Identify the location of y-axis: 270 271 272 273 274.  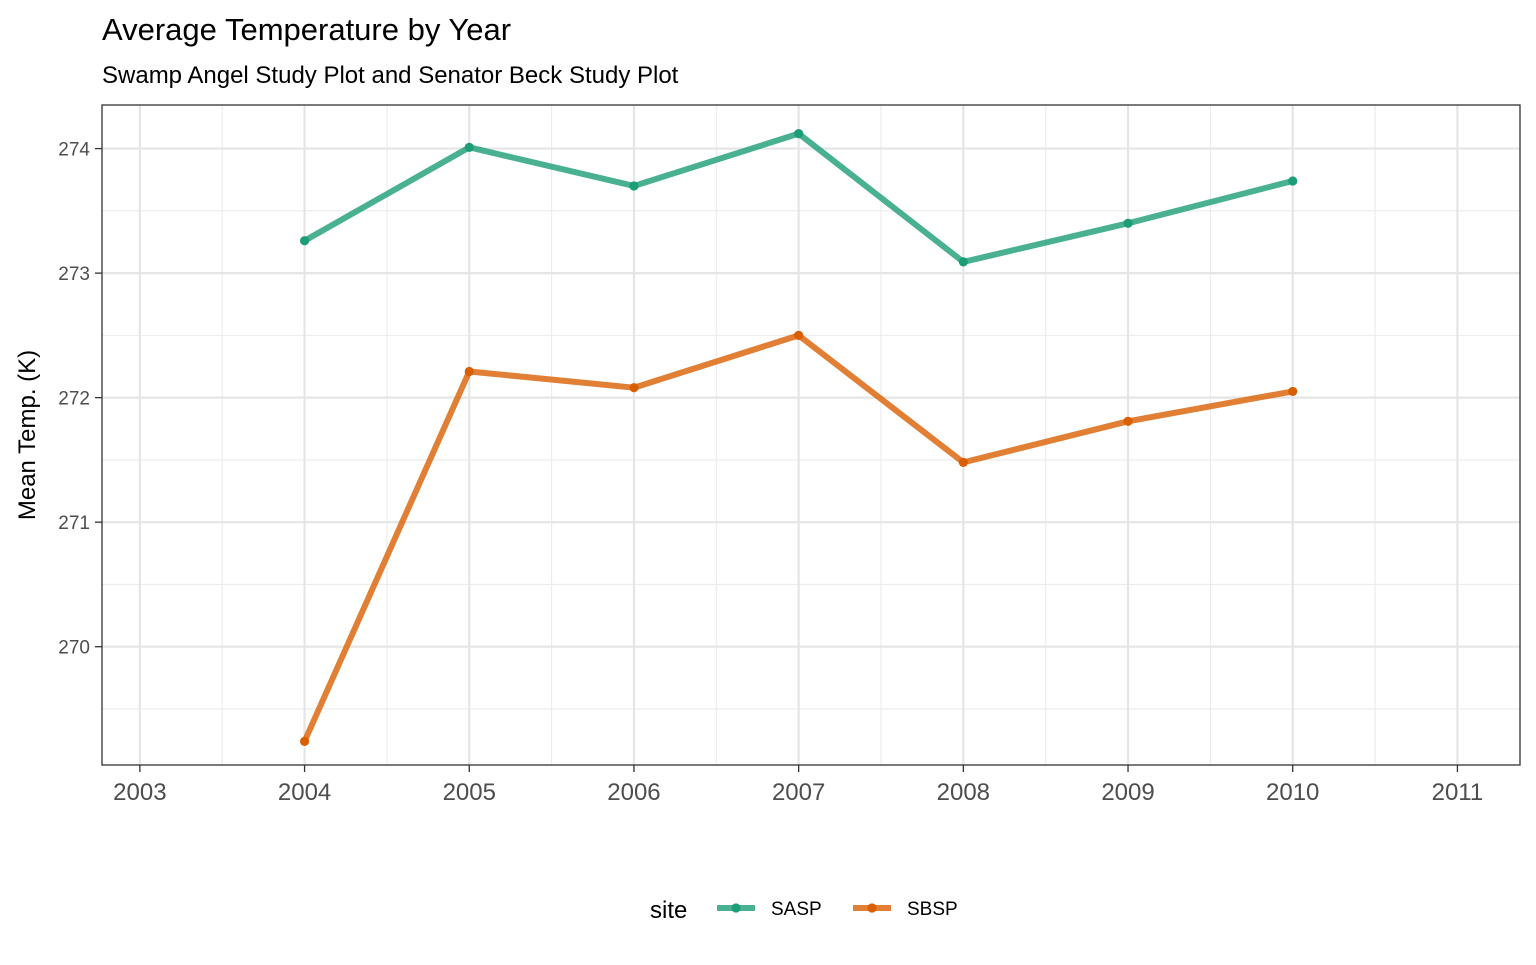
(80, 399).